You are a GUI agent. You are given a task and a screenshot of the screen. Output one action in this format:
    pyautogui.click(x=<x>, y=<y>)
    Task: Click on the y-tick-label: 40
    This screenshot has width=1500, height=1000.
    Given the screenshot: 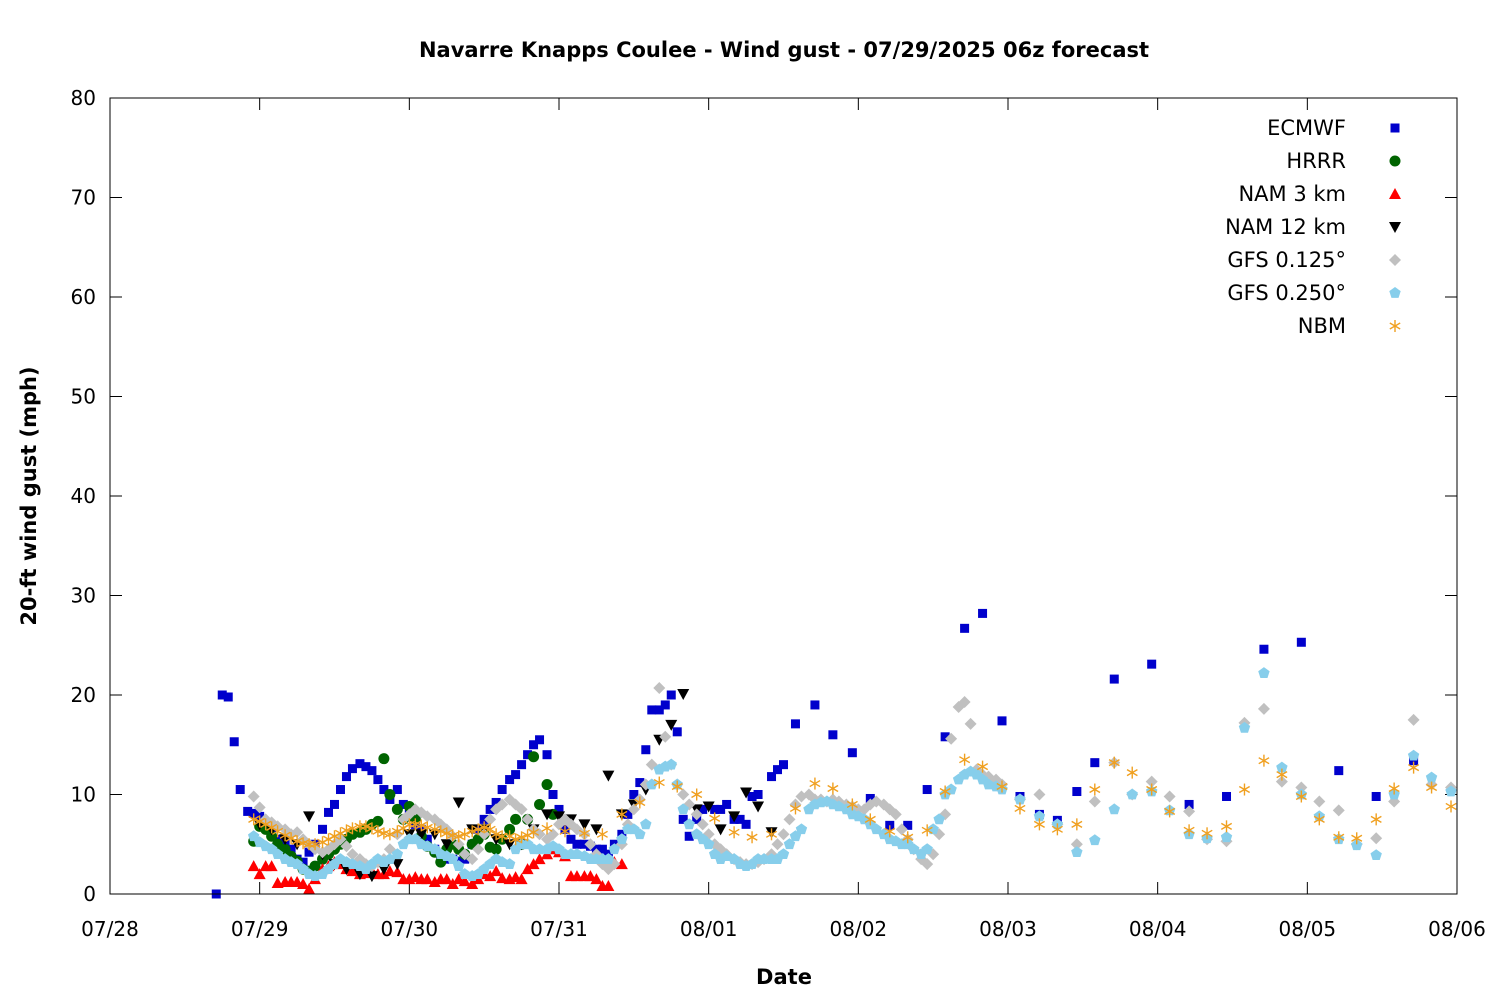 What is the action you would take?
    pyautogui.click(x=83, y=496)
    